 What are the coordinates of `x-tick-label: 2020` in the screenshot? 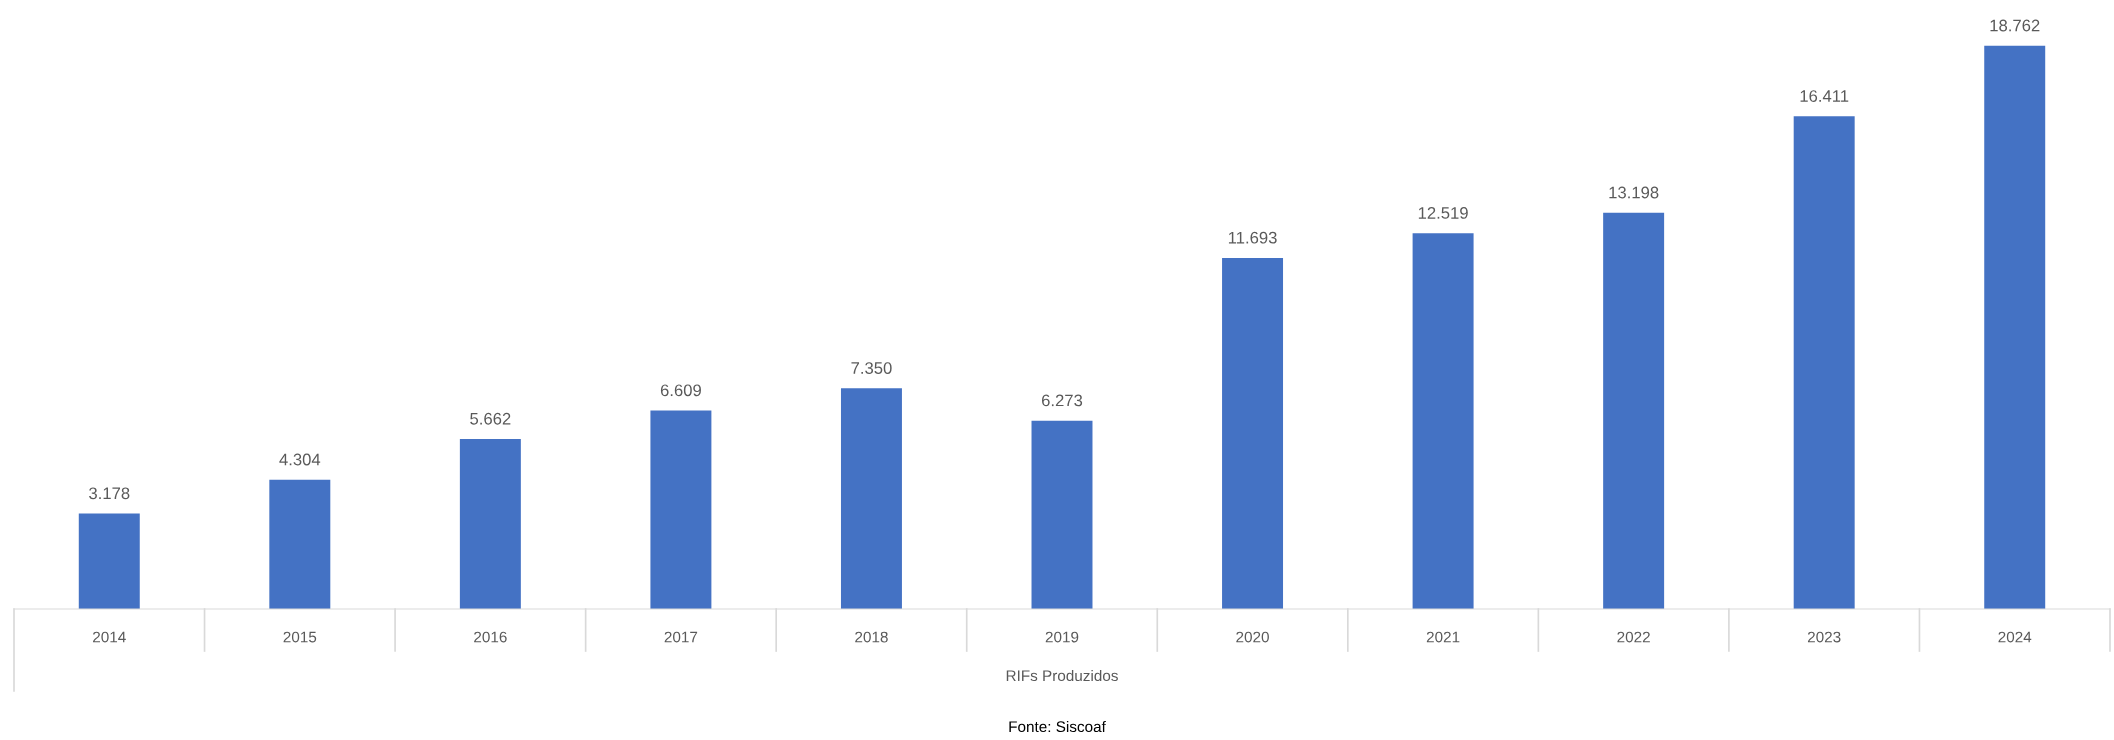 It's located at (1252, 637).